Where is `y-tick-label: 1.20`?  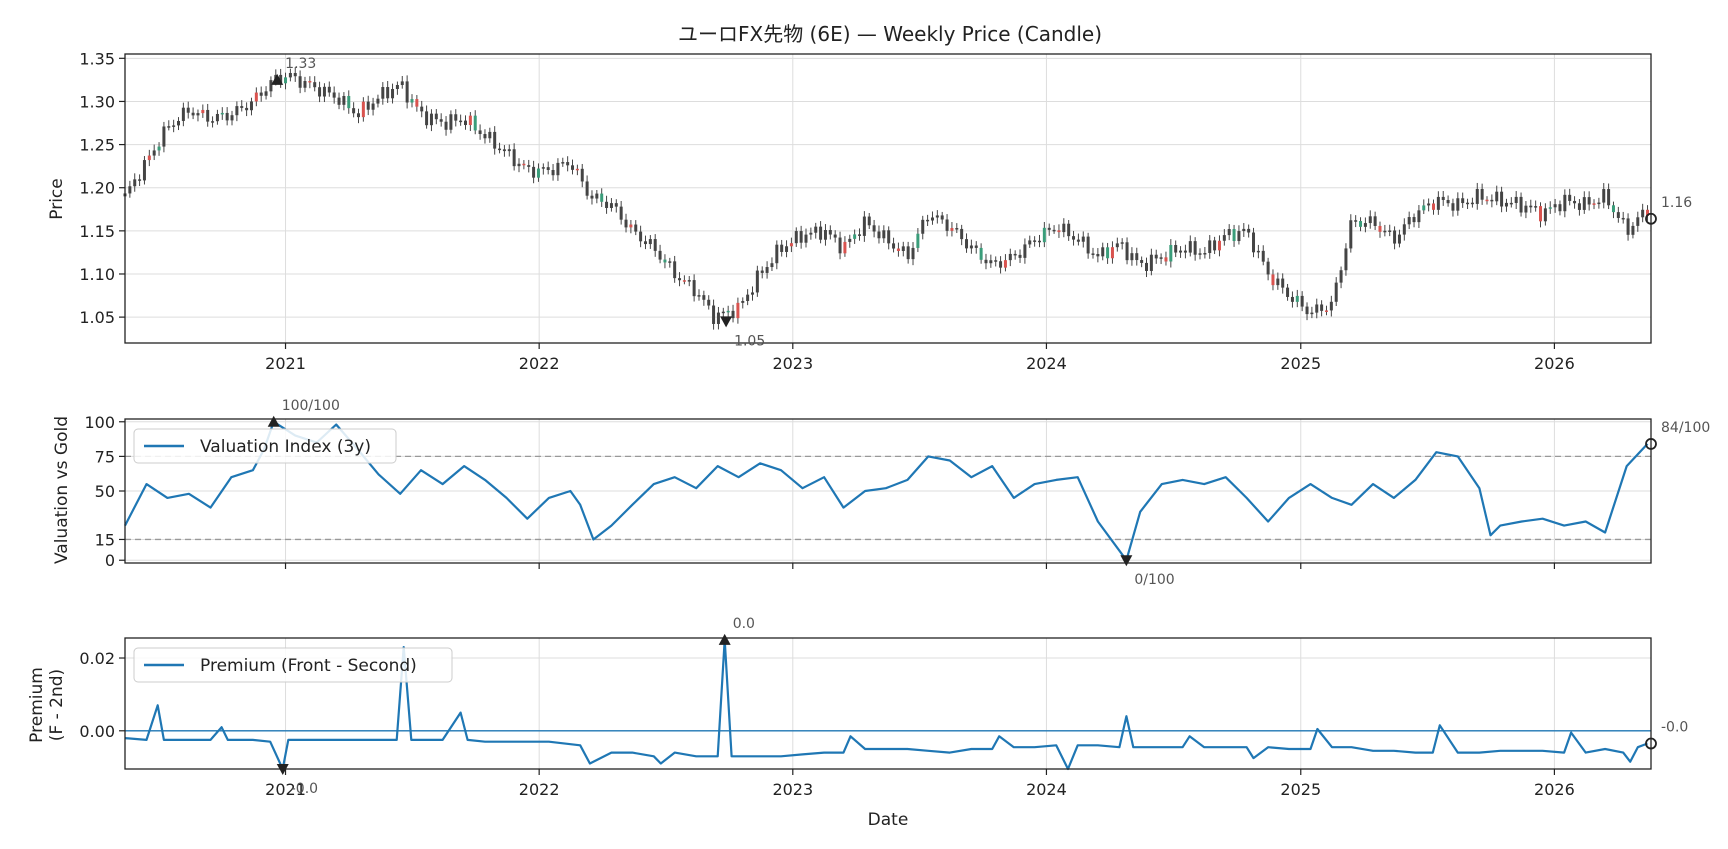
y-tick-label: 1.20 is located at coordinates (97, 188).